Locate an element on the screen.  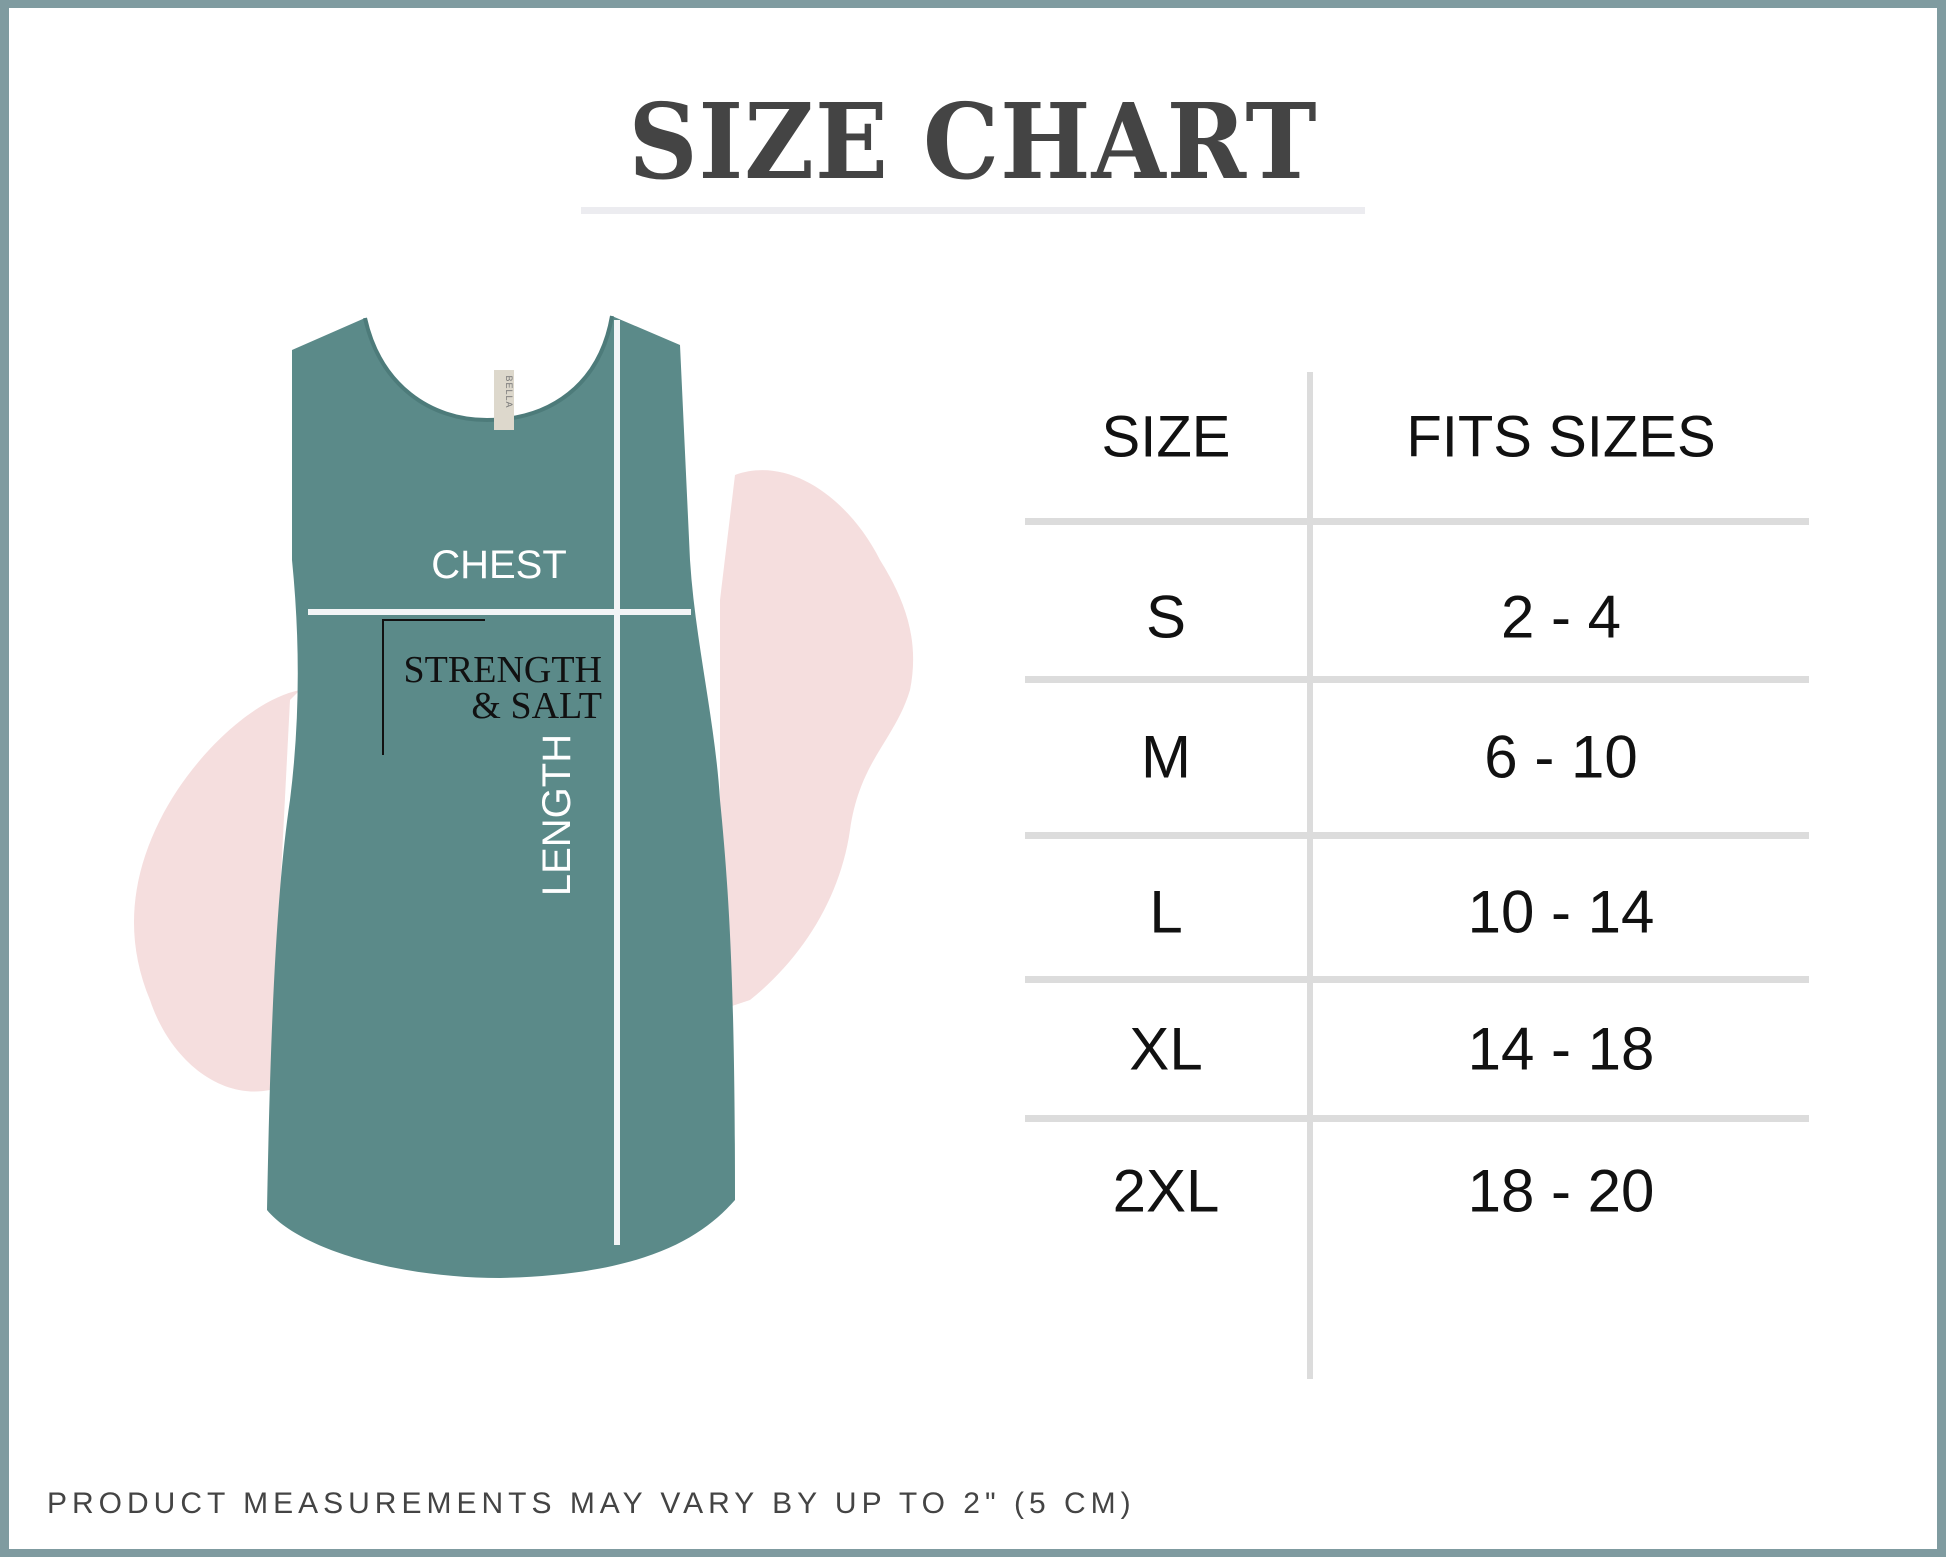
table-column-divider is located at coordinates (1310, 875).